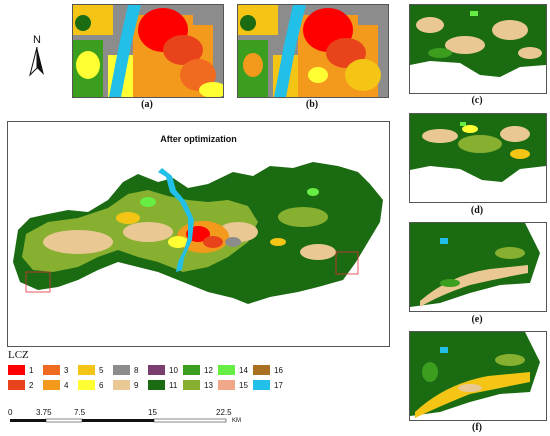 Image resolution: width=550 pixels, height=436 pixels. I want to click on legend-item-16: 16, so click(268, 370).